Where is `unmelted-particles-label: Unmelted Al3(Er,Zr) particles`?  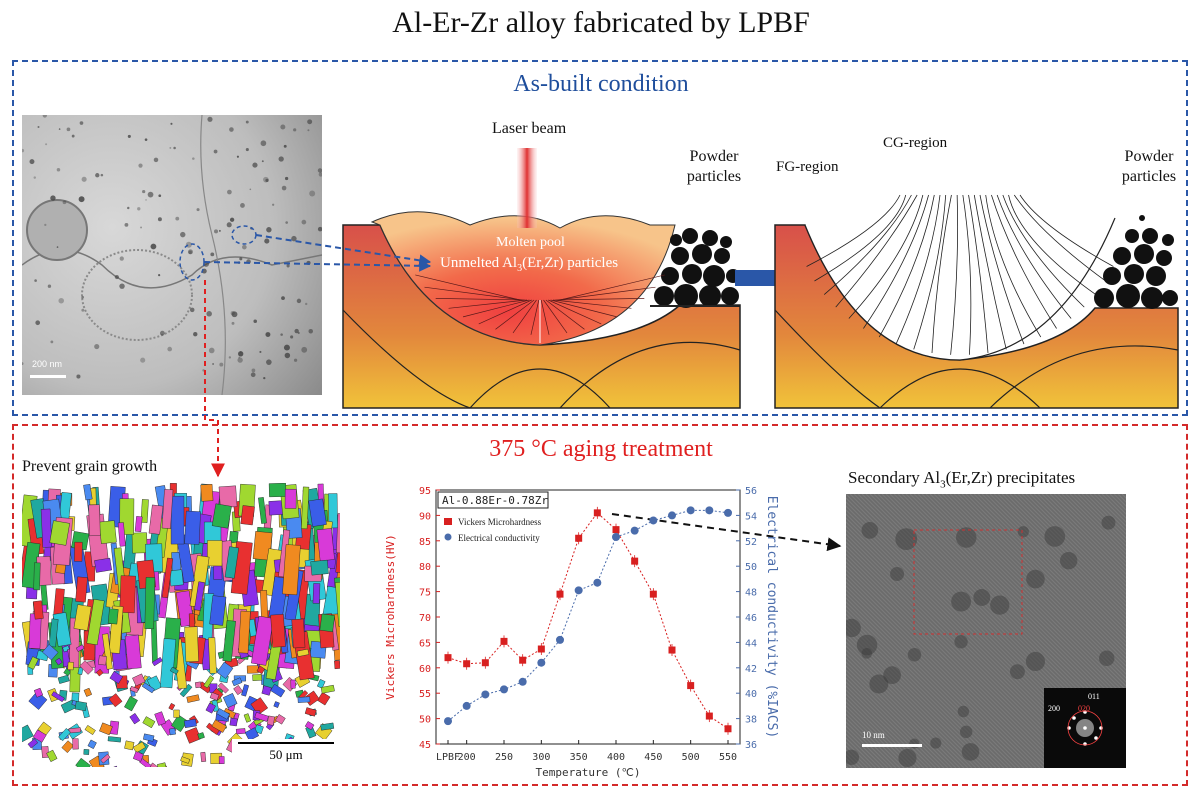
unmelted-particles-label: Unmelted Al3(Er,Zr) particles is located at coordinates (529, 264).